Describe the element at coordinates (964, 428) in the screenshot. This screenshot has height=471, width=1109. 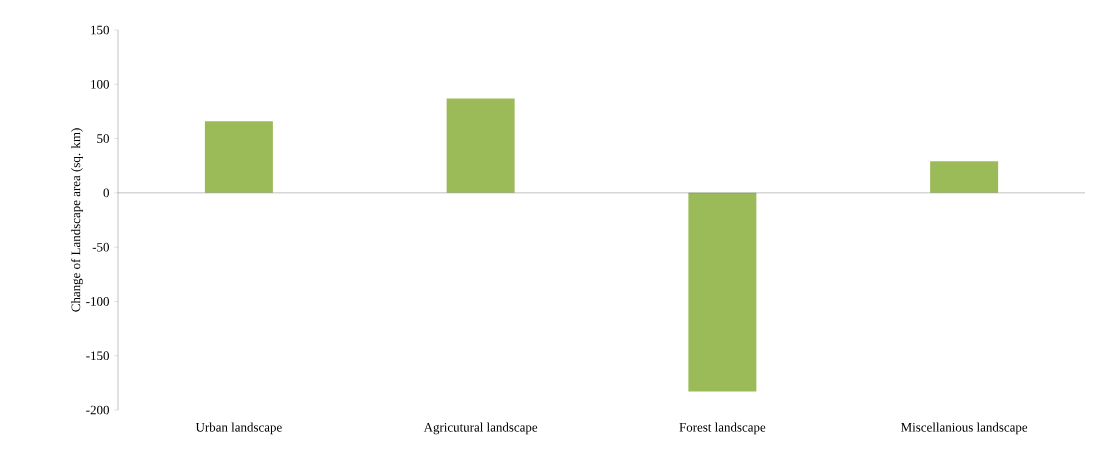
I see `x-tick-label: Miscellanious landscape` at that location.